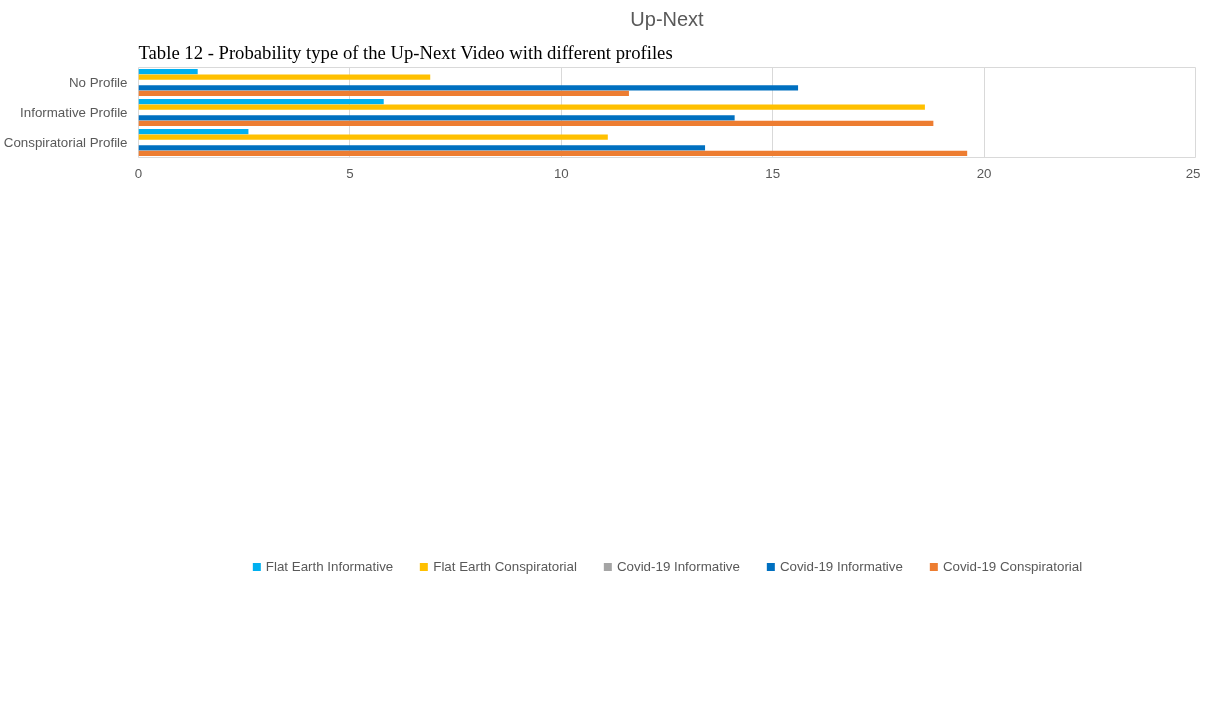  I want to click on y-tick-label: Conspiratorial Profile, so click(65, 142).